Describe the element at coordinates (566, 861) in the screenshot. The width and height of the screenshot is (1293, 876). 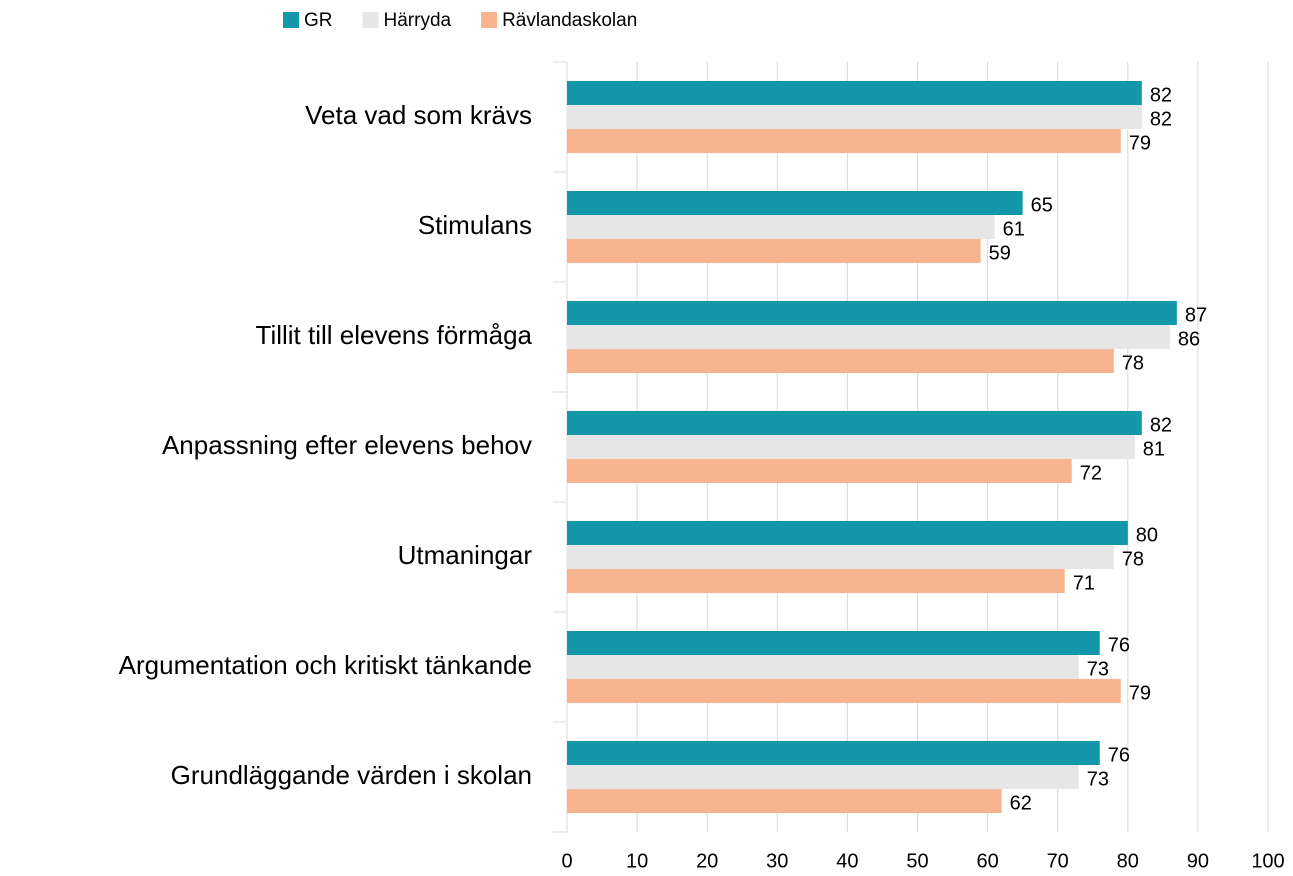
I see `x-tick-label: 0` at that location.